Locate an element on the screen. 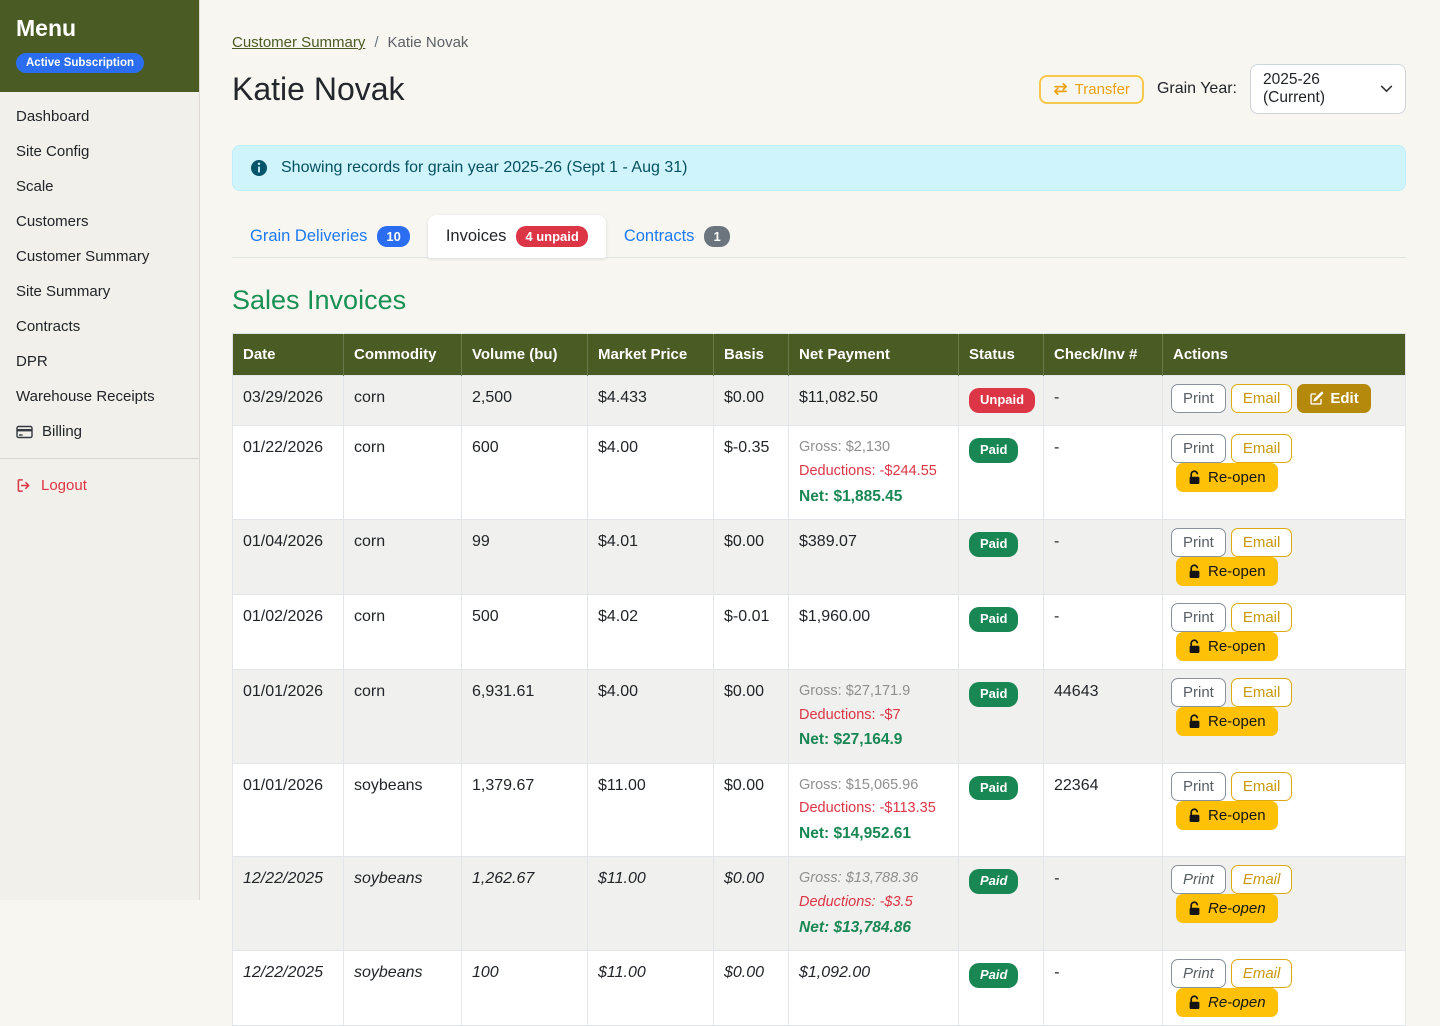 The height and width of the screenshot is (1026, 1440). sidebar-item-logout: Logout is located at coordinates (99, 485).